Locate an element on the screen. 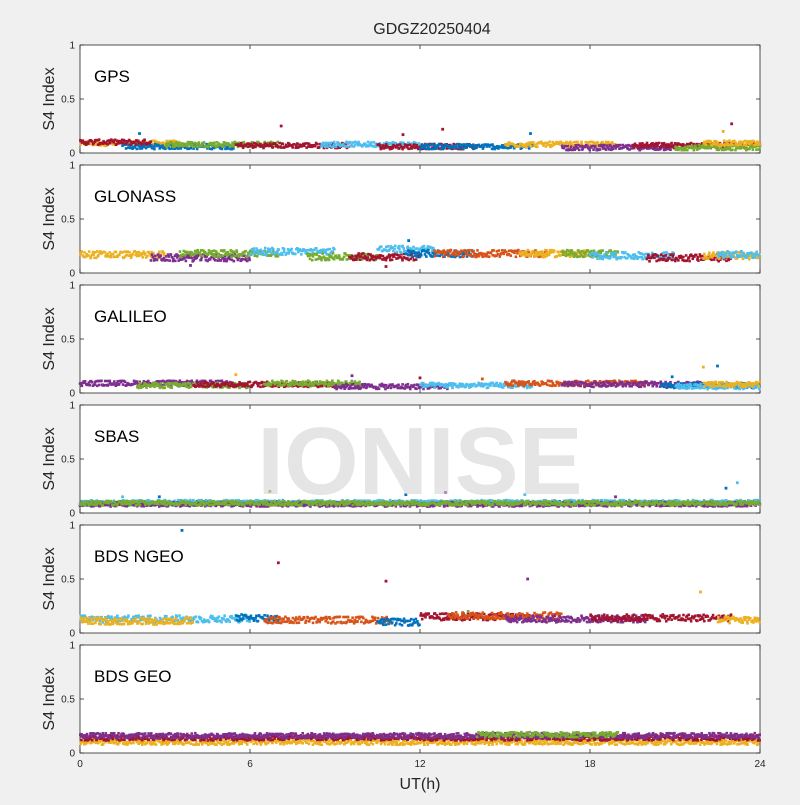 The height and width of the screenshot is (805, 800). y-tick-label: 1 is located at coordinates (72, 406).